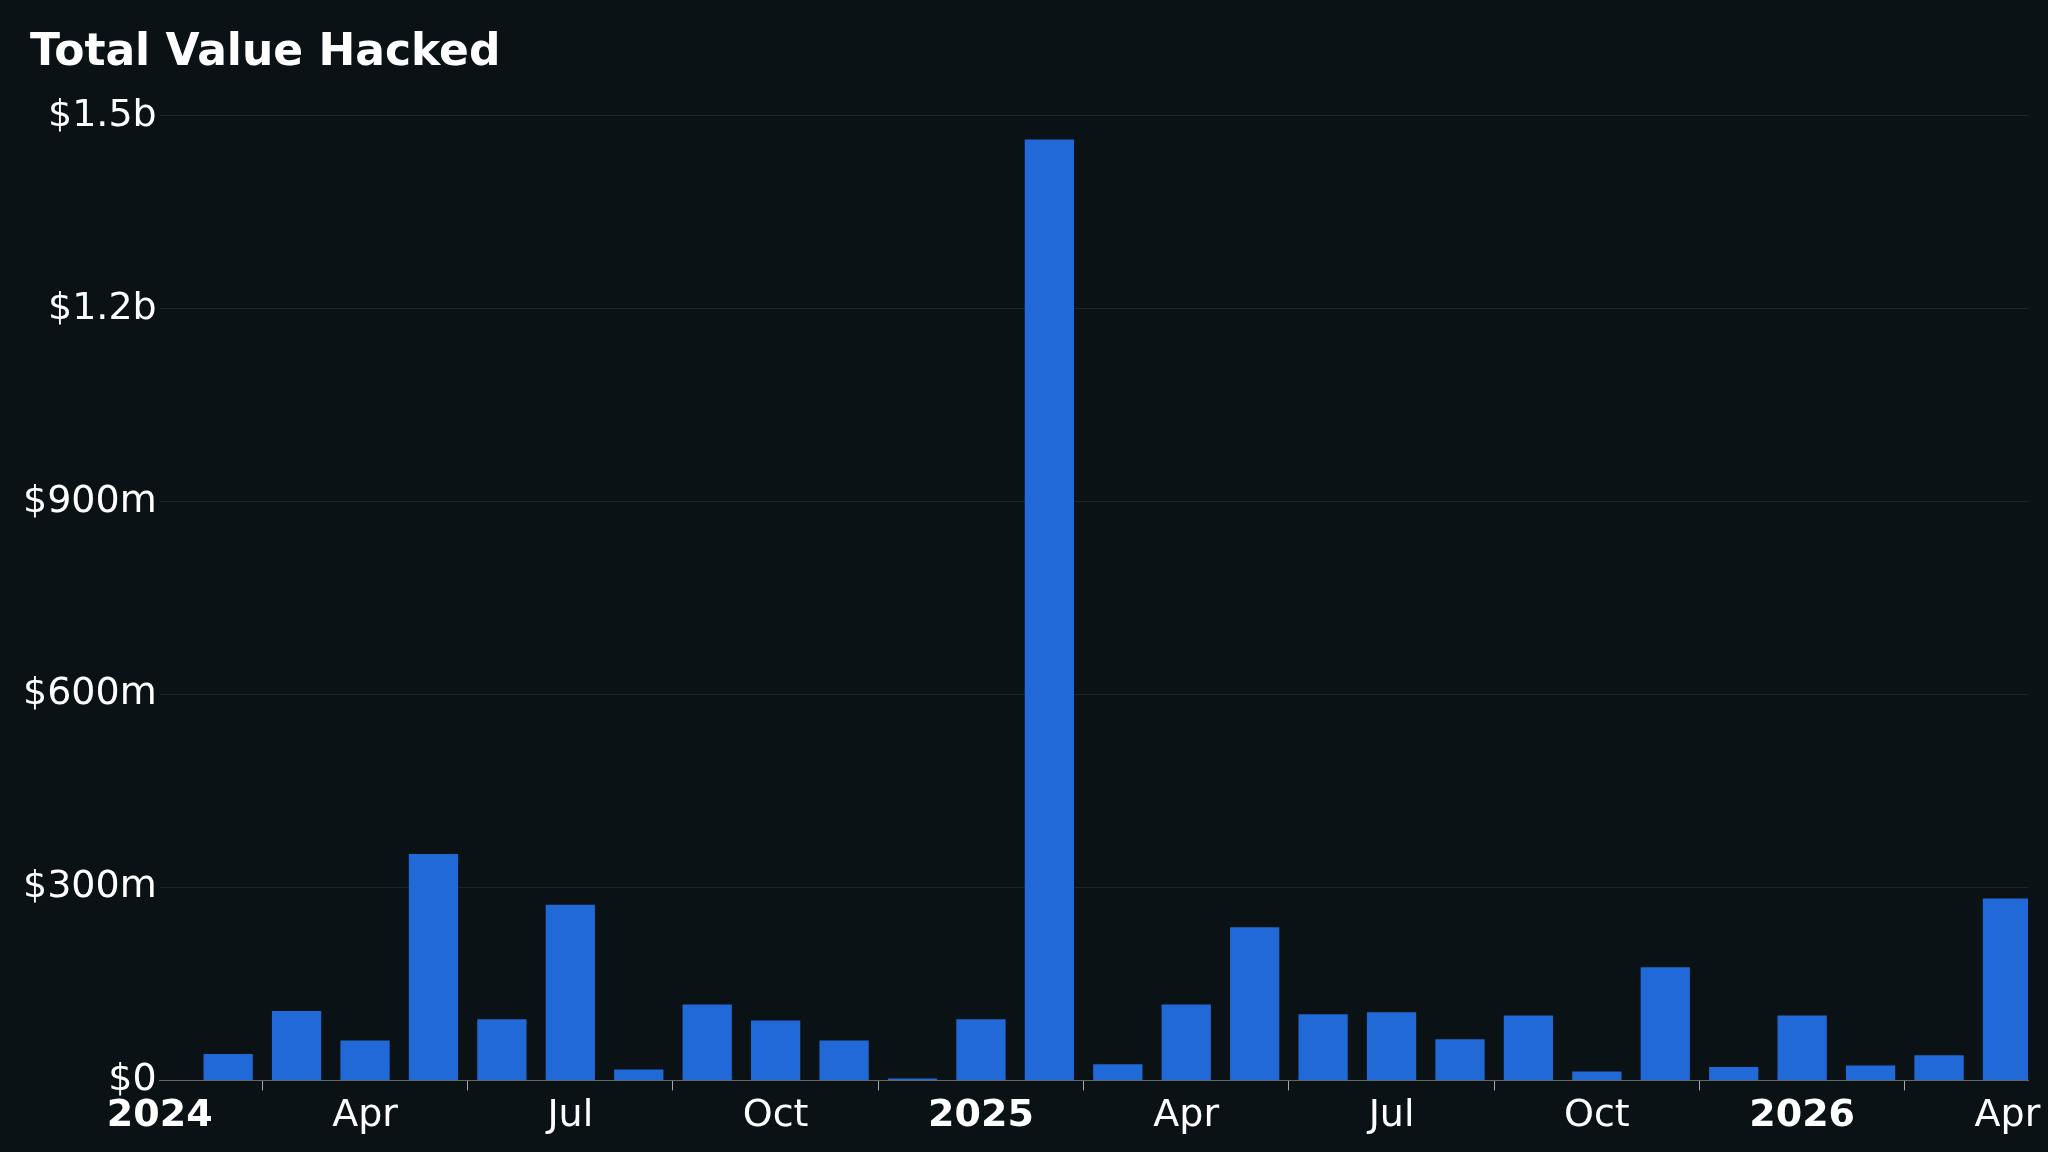 This screenshot has height=1152, width=2048. Describe the element at coordinates (102, 112) in the screenshot. I see `y-tick-label: $1.5b` at that location.